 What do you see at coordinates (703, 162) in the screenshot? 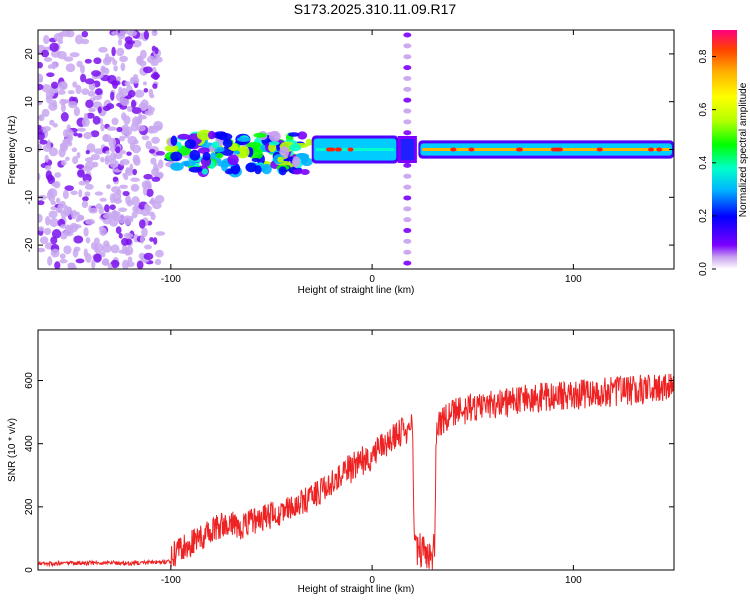
I see `colorbar-tick-label: 0.4` at bounding box center [703, 162].